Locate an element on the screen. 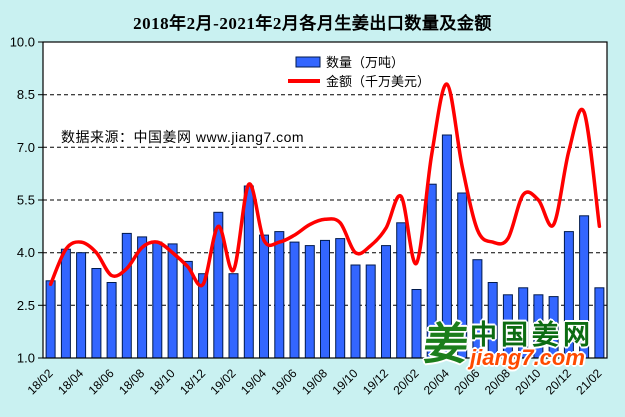 Image resolution: width=625 pixels, height=417 pixels. bar-18/08 is located at coordinates (142, 297).